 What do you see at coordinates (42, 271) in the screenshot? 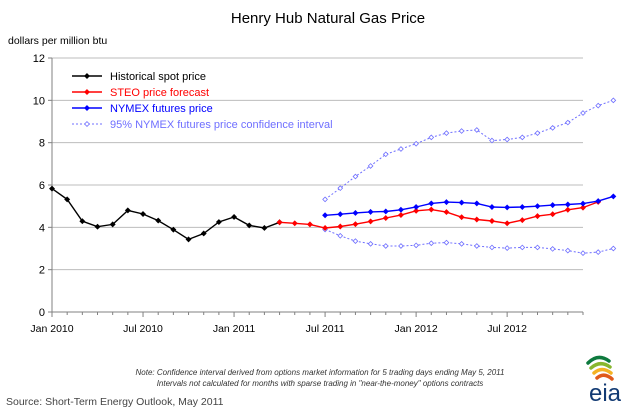
I see `y-tick-label: 2` at bounding box center [42, 271].